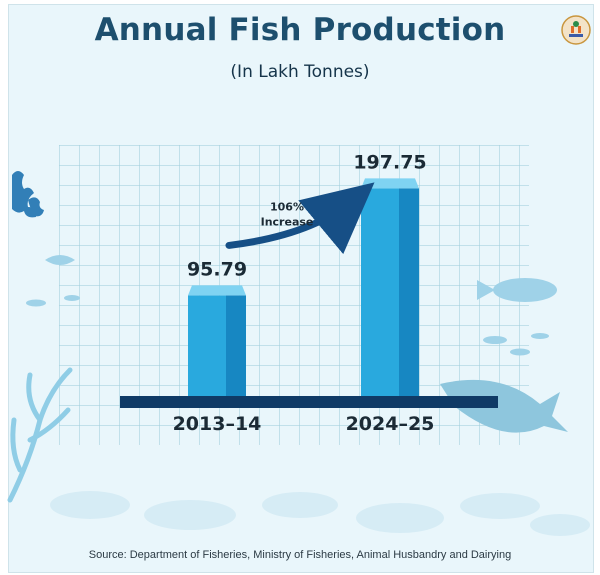  What do you see at coordinates (300, 72) in the screenshot?
I see `chart-subtitle: (In Lakh Tonnes)` at bounding box center [300, 72].